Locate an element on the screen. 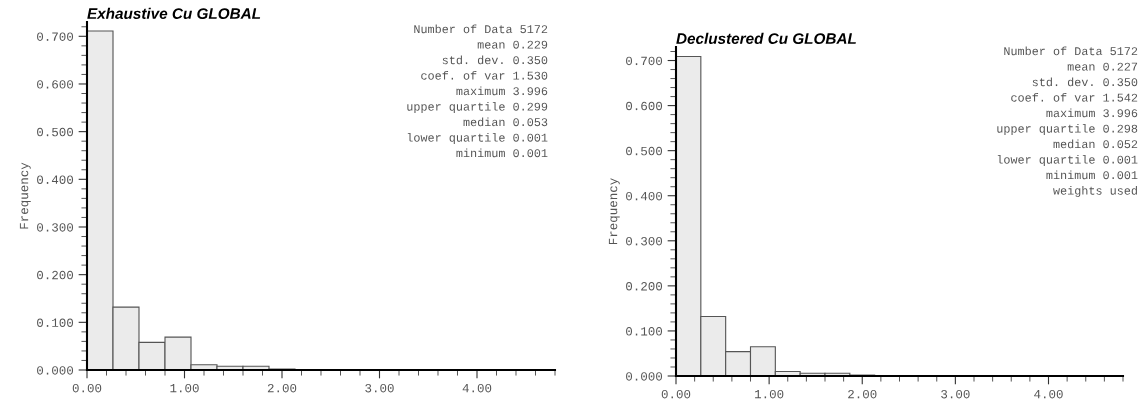  chart-title: Exhaustive Cu GLOBAL is located at coordinates (174, 13).